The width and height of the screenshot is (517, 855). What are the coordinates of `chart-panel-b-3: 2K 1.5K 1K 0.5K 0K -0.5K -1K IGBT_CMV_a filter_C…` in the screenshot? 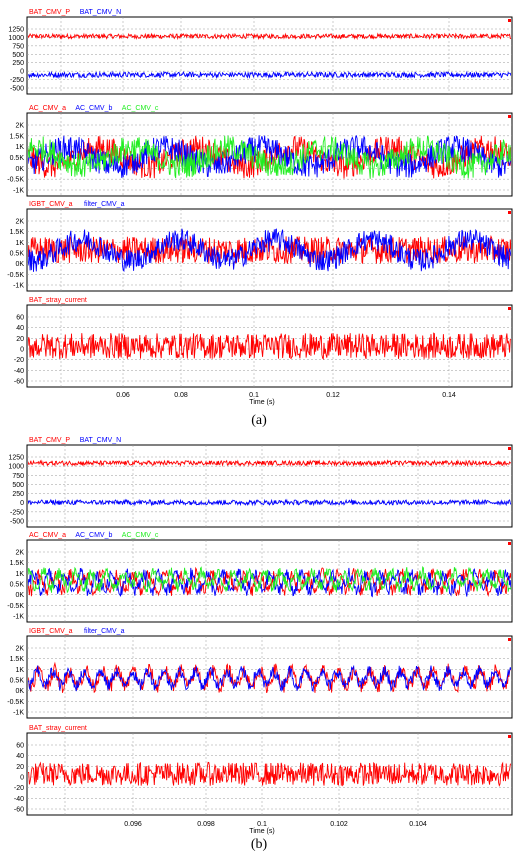 It's located at (260, 673).